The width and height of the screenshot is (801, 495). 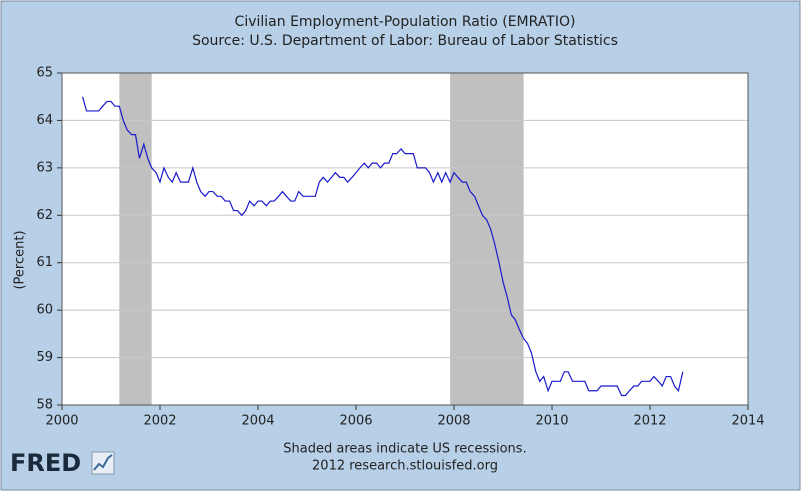 What do you see at coordinates (404, 449) in the screenshot?
I see `footnote: Shaded areas indicate US recessions.` at bounding box center [404, 449].